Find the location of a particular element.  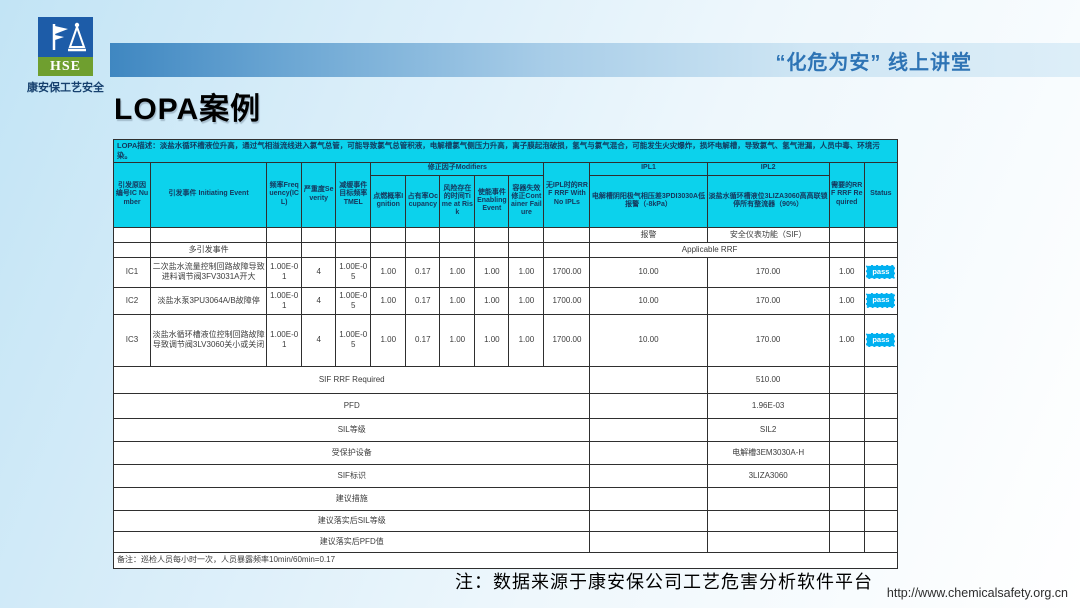

summary-row-protected-equipment: 受保护设备 电解槽3EM3030A-H is located at coordinates (505, 452).